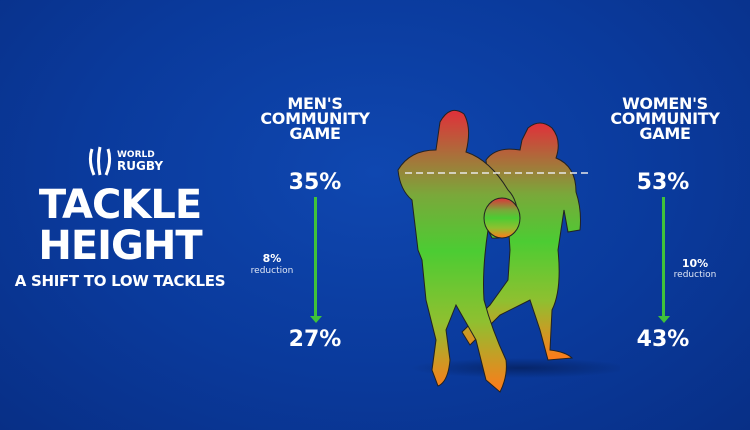  I want to click on men-before-value: 35%, so click(315, 182).